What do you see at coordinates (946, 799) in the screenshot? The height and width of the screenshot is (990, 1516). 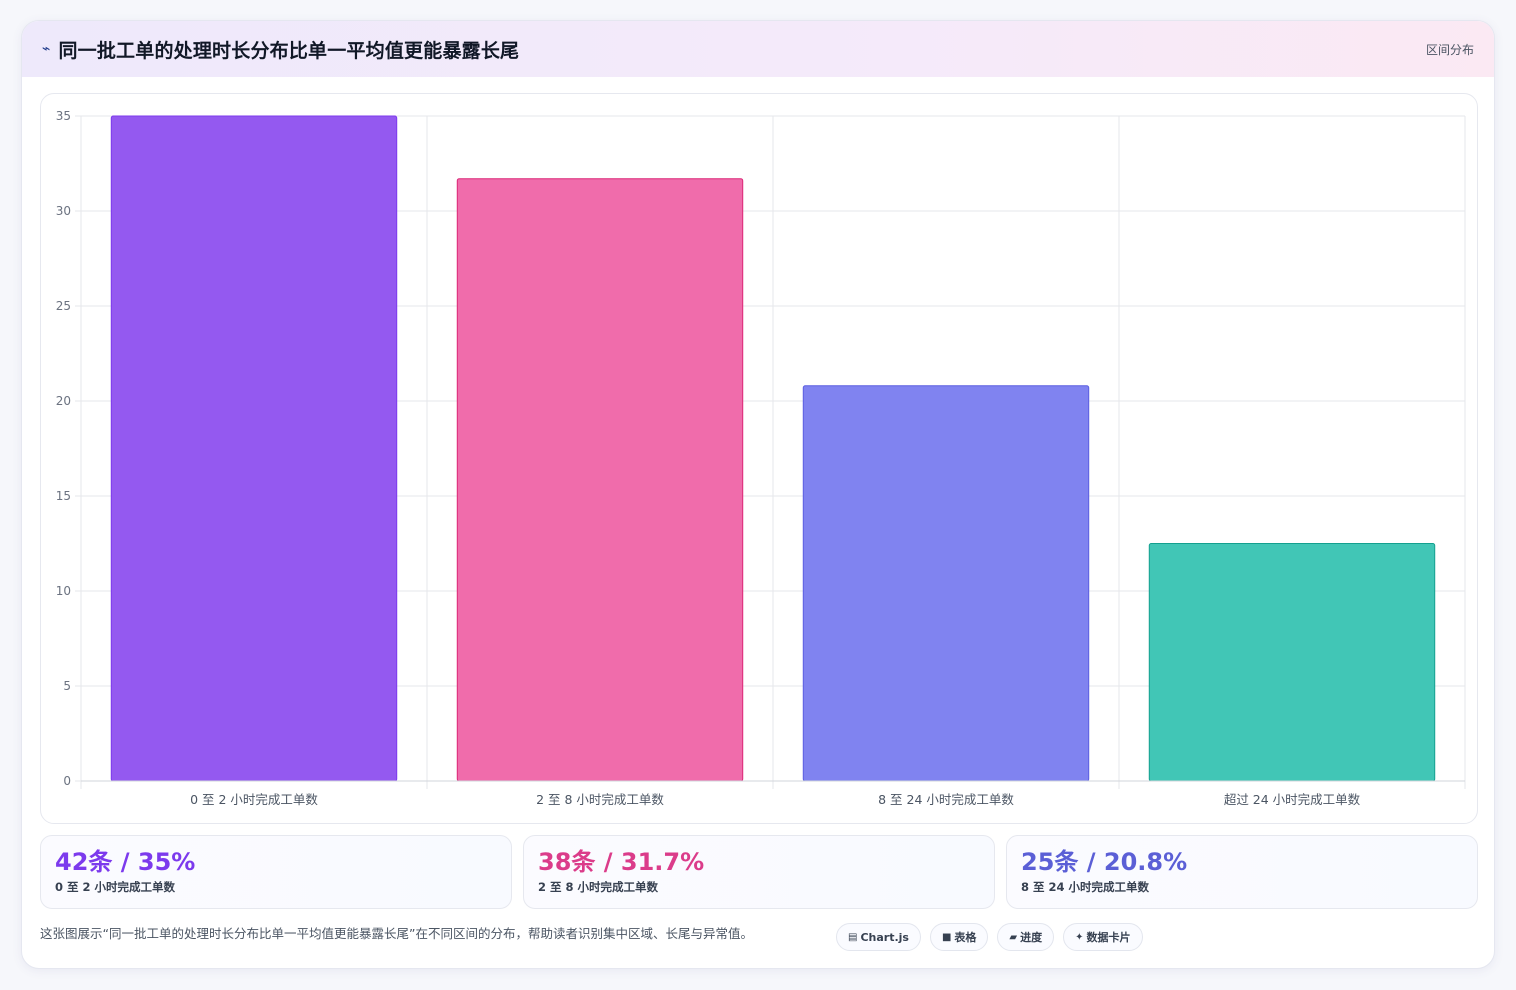 I see `x-tick-label: 8 至 24 小时完成工单数` at bounding box center [946, 799].